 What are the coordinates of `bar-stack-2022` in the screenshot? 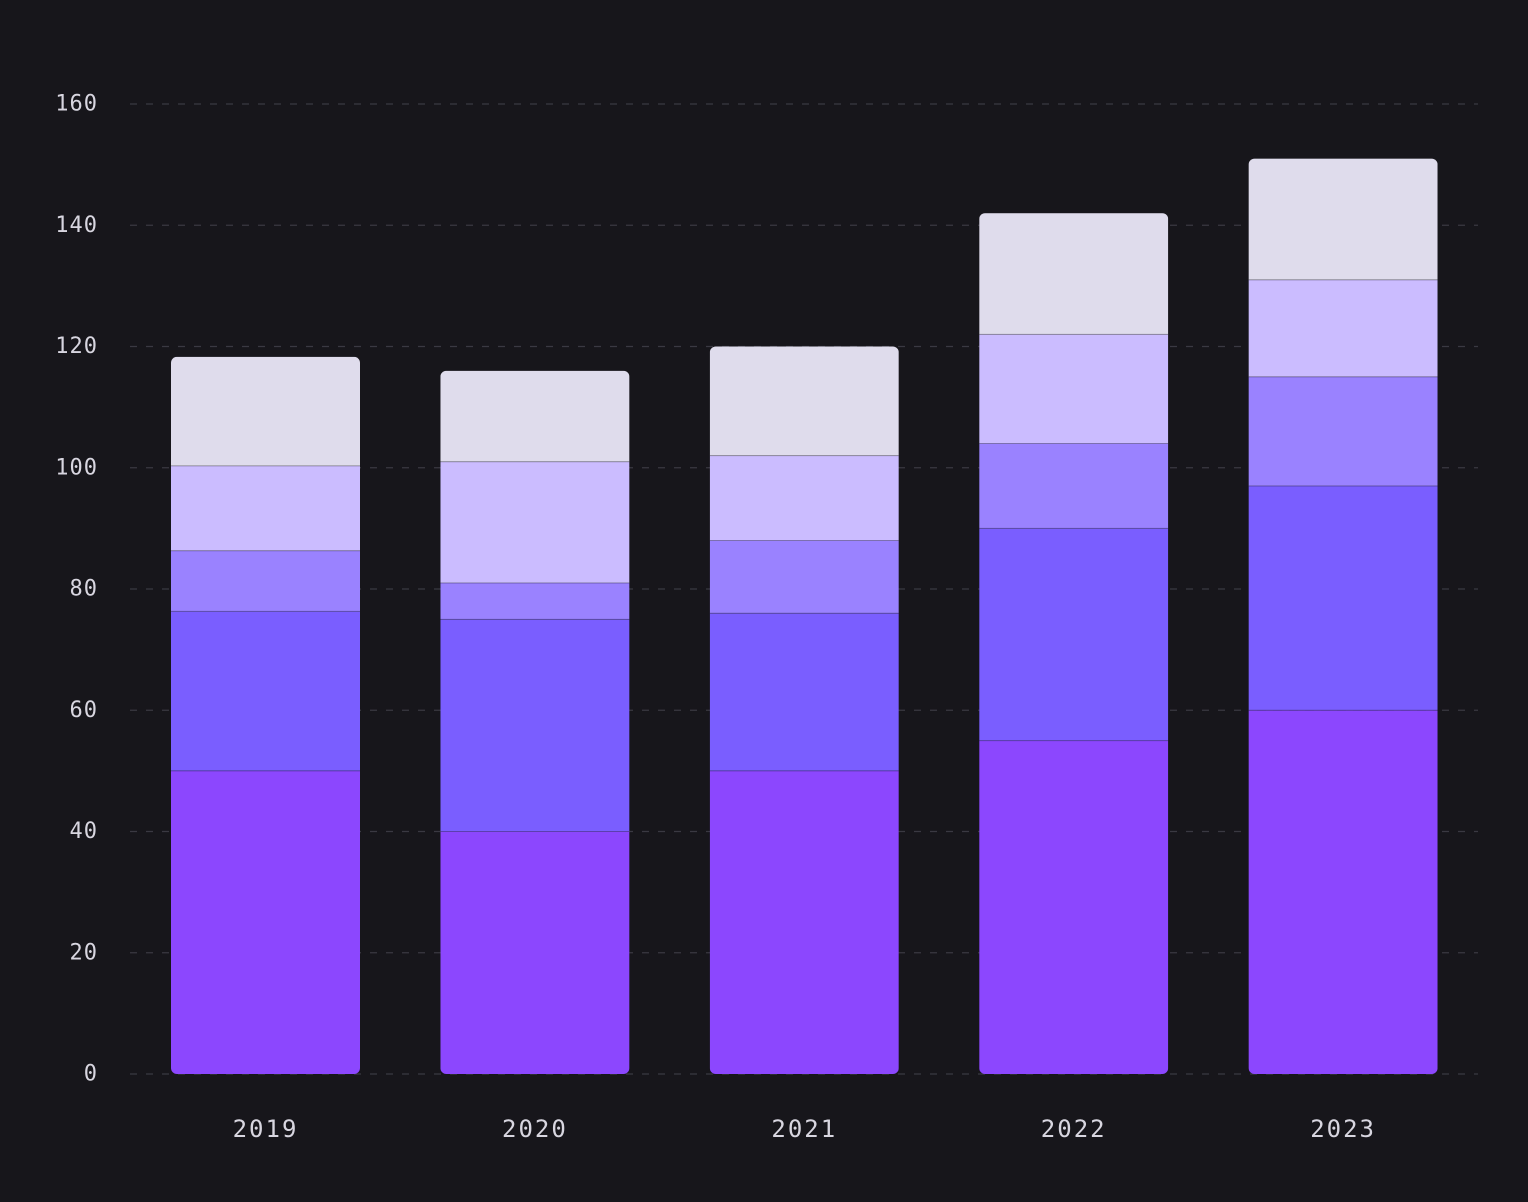 It's located at (1074, 643).